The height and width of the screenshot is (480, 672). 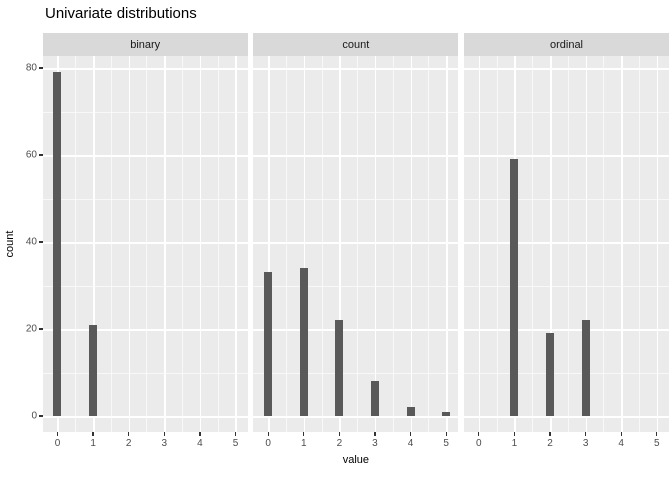 I want to click on y-axis-title: count, so click(x=10, y=244).